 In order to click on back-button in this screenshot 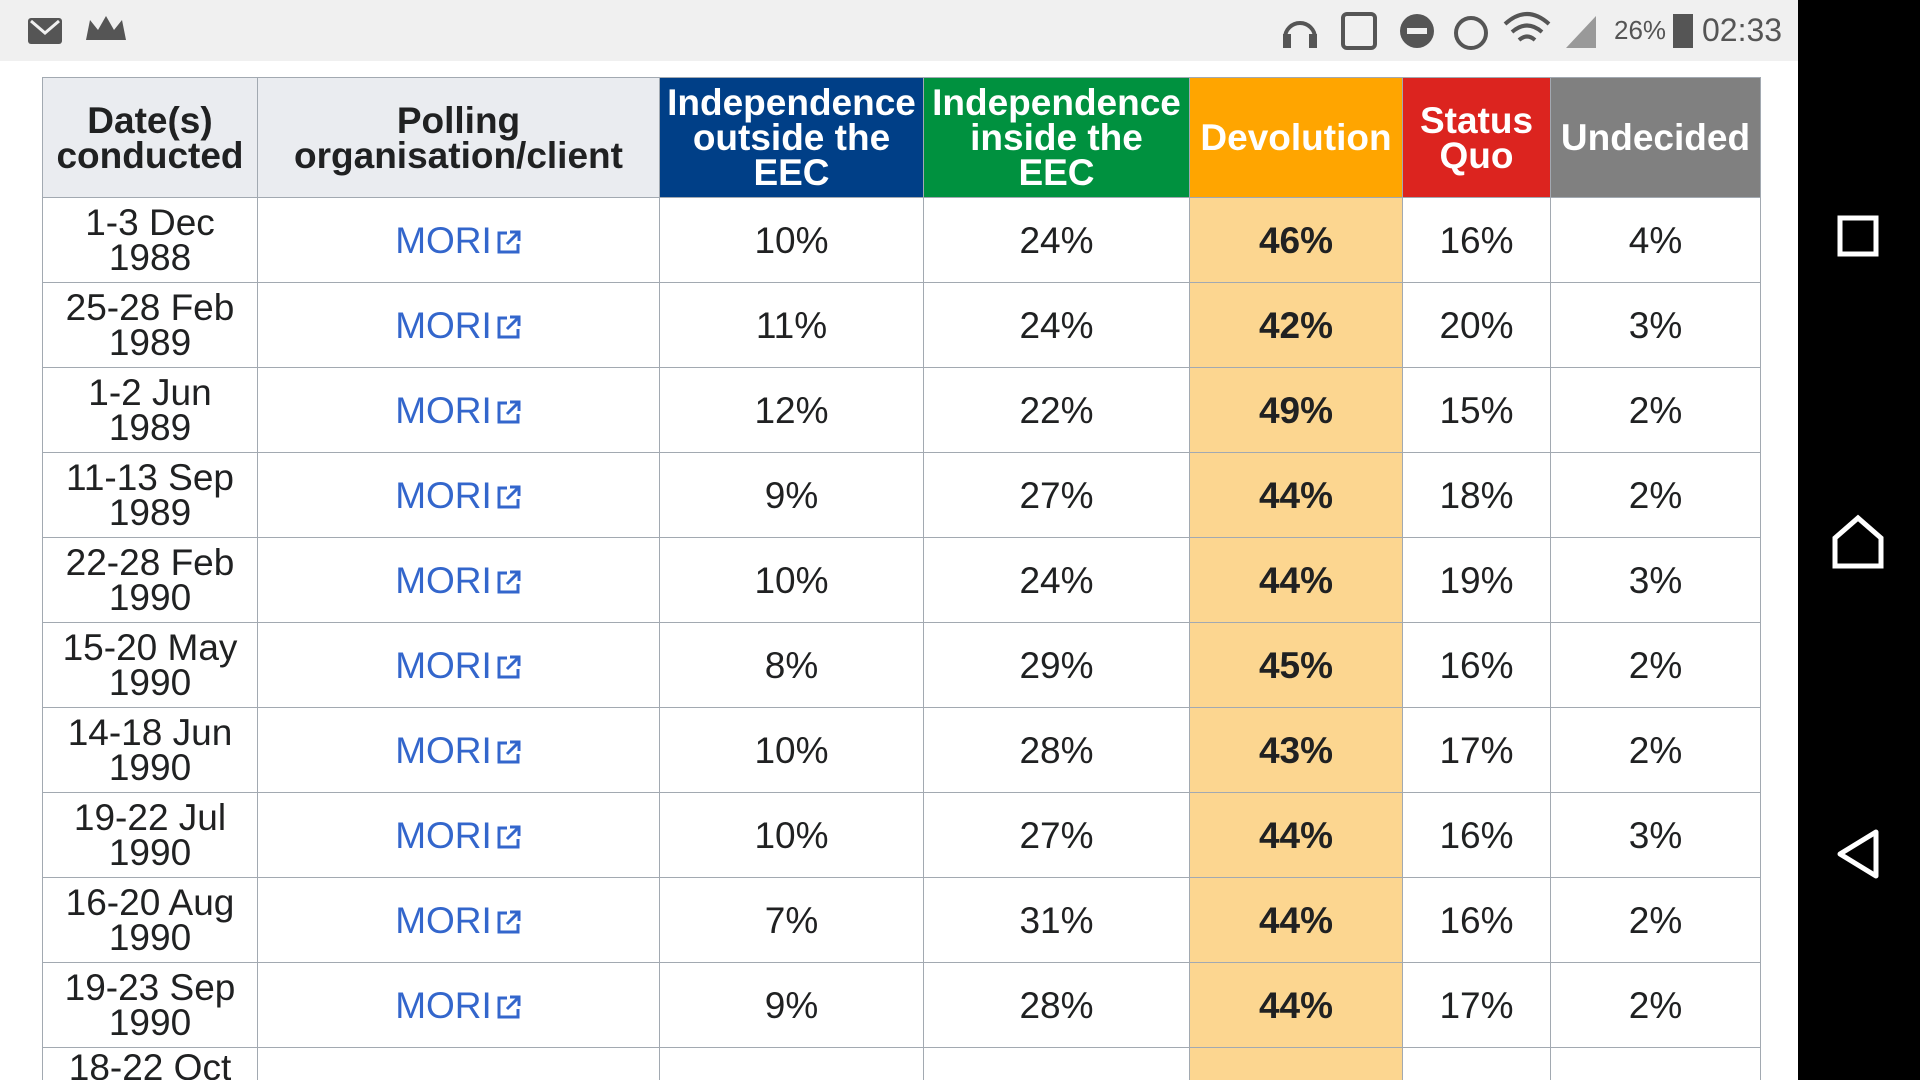, I will do `click(1858, 854)`.